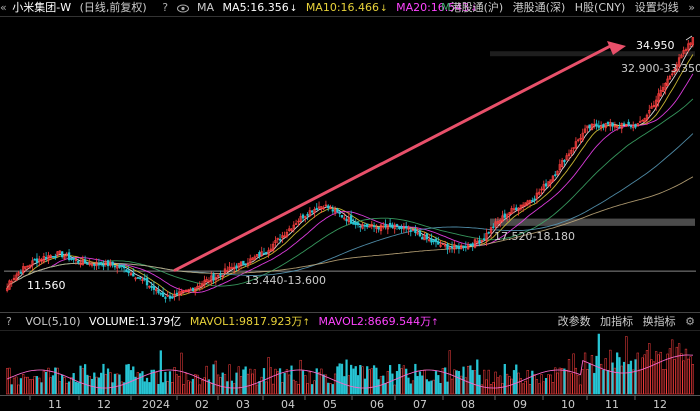  What do you see at coordinates (285, 280) in the screenshot?
I see `zone3-label: 13.440-13.600` at bounding box center [285, 280].